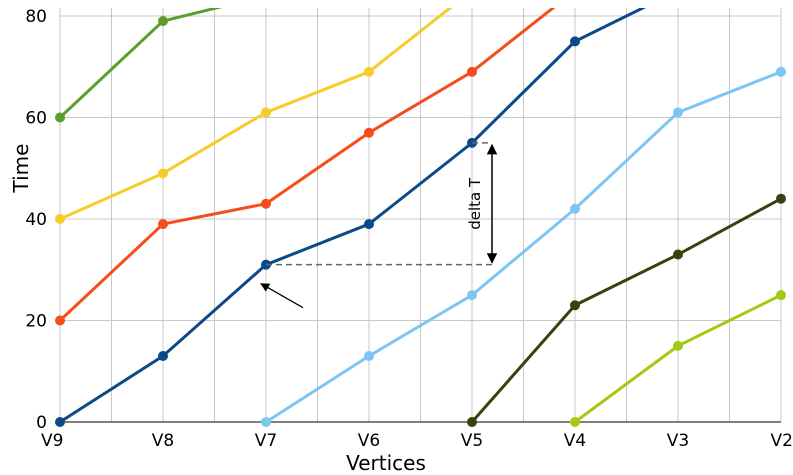  What do you see at coordinates (52, 441) in the screenshot?
I see `x-tick-label: V9` at bounding box center [52, 441].